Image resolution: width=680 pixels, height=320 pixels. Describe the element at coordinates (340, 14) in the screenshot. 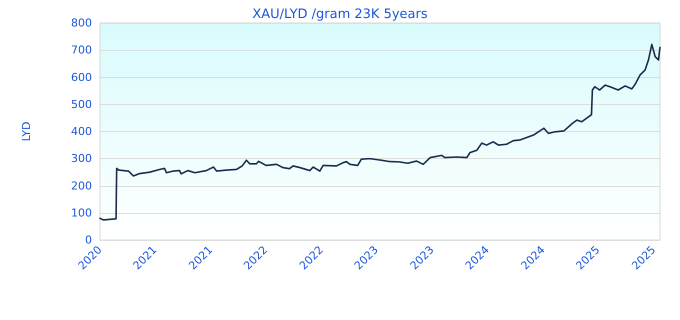

I see `chart-title: XAU/LYD /gram 23K 5years` at that location.